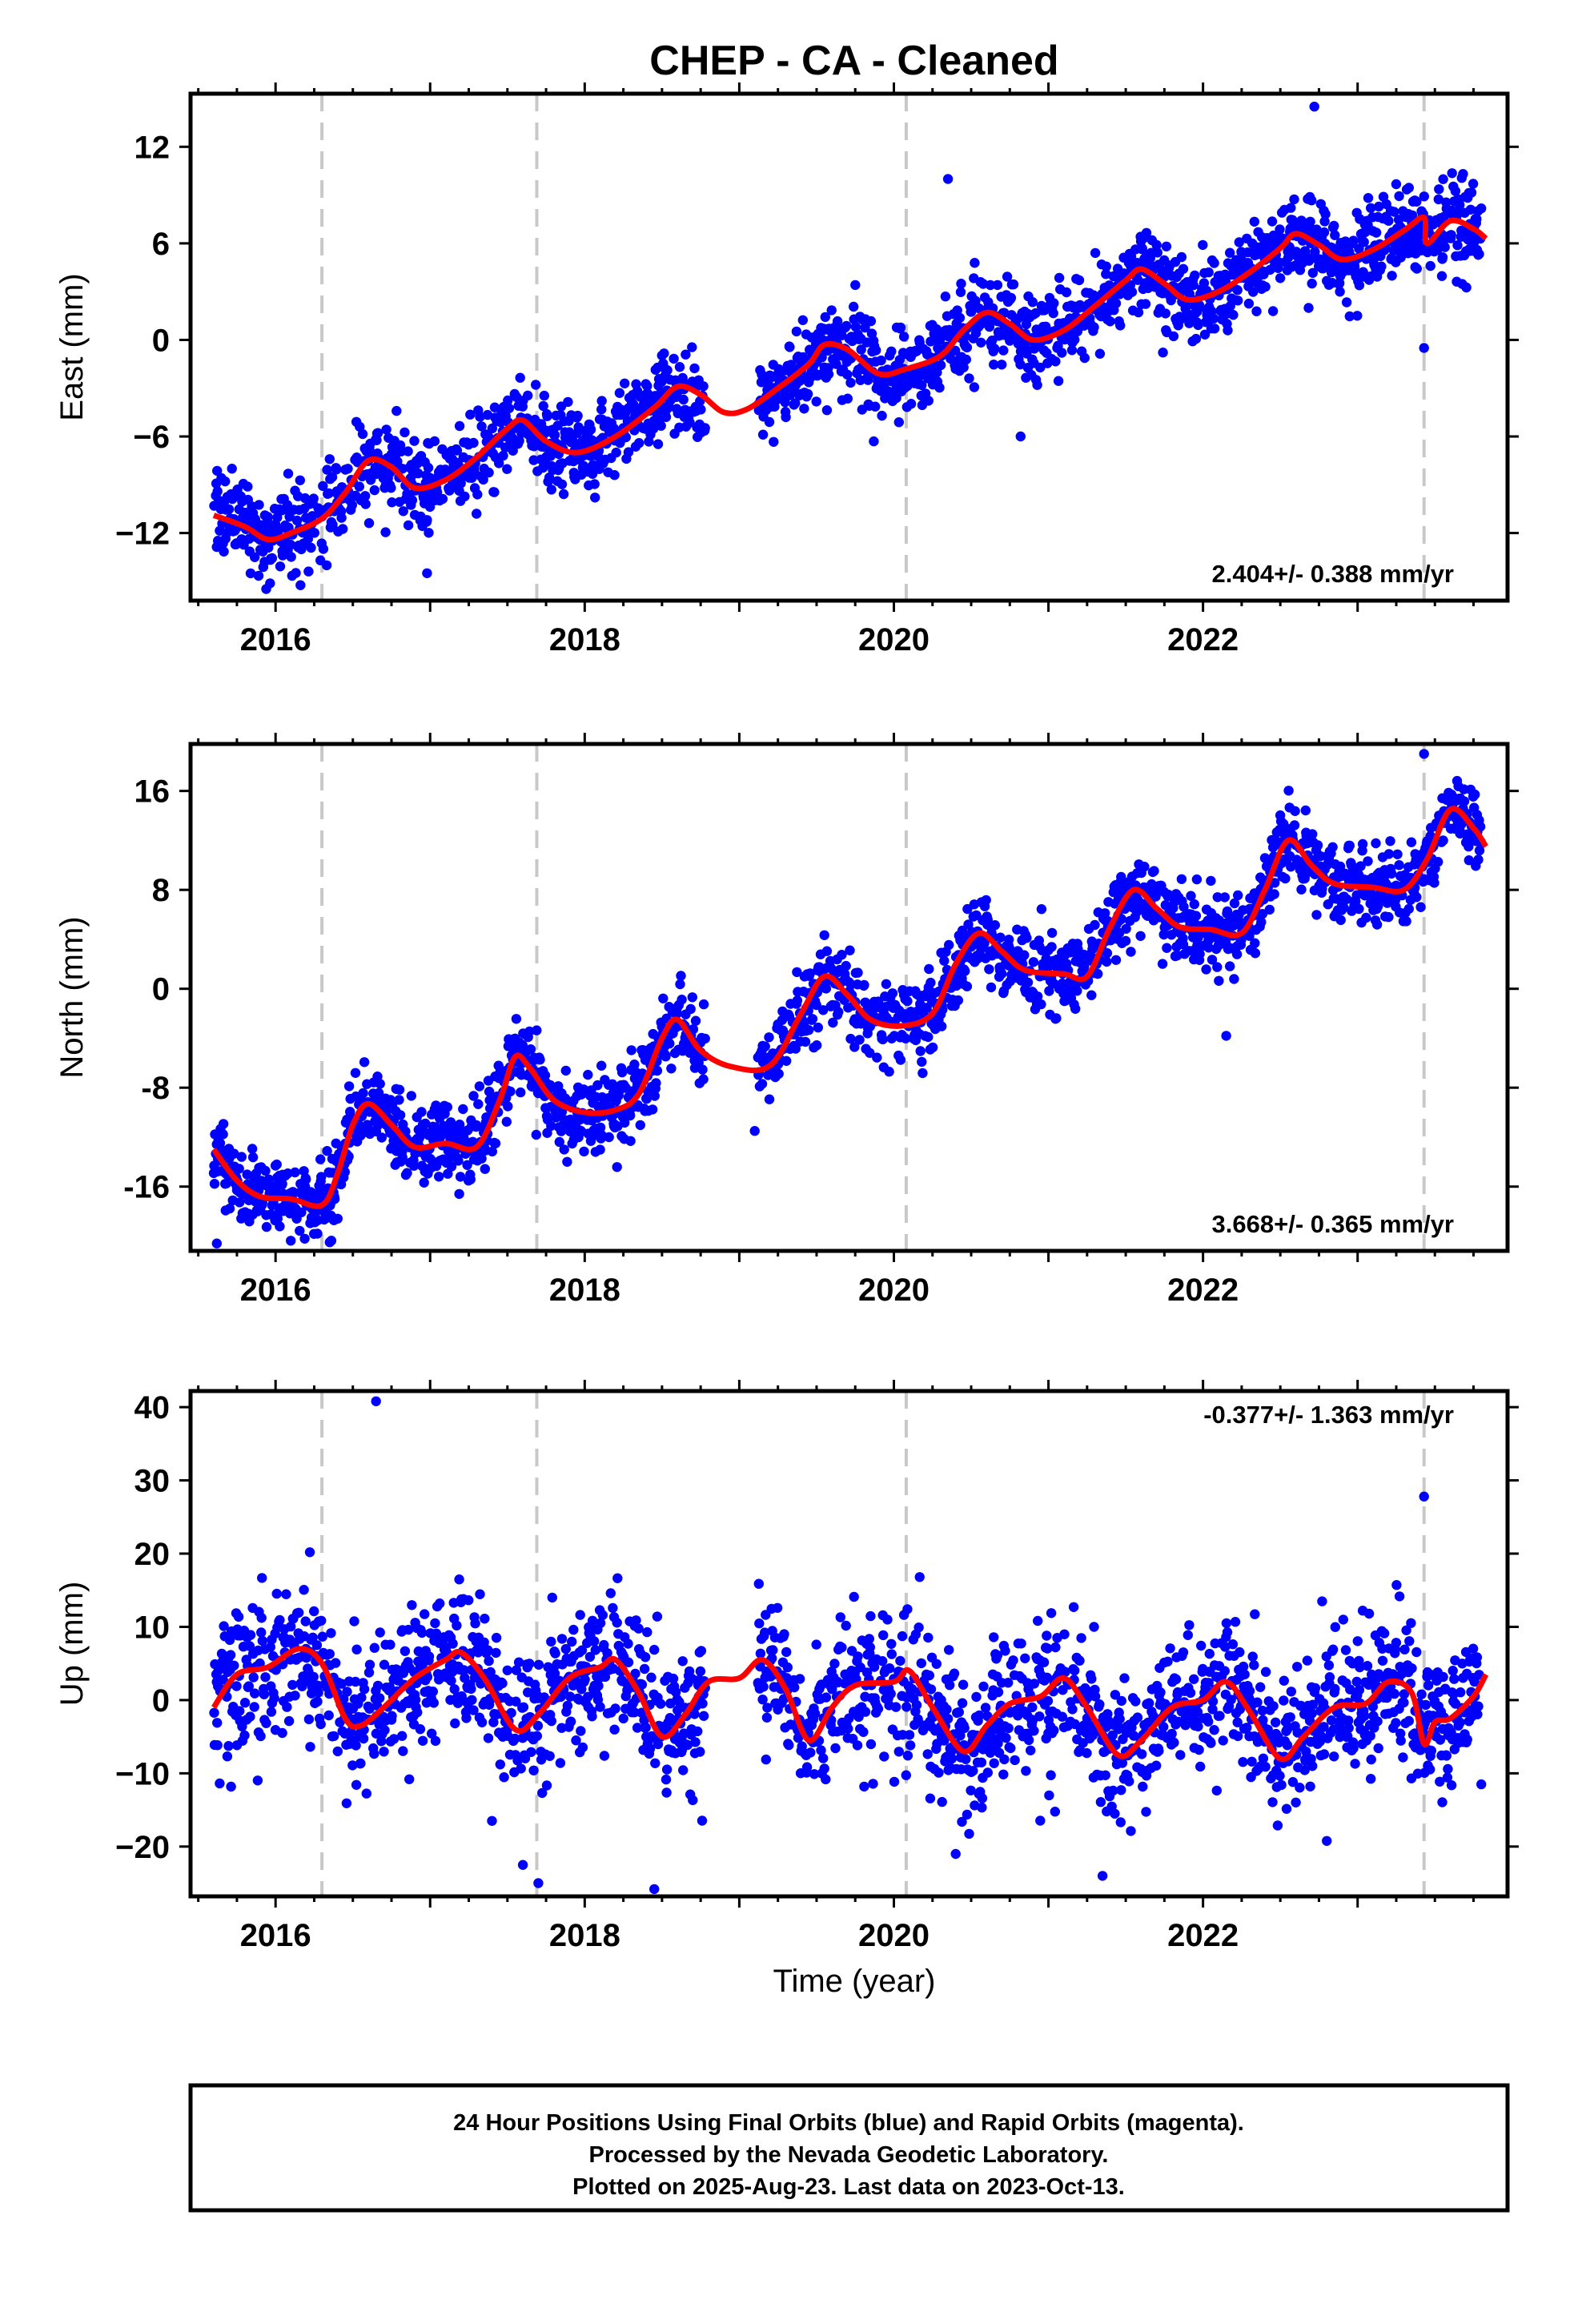  I want to click on north-y-tick-label: 0, so click(161, 989).